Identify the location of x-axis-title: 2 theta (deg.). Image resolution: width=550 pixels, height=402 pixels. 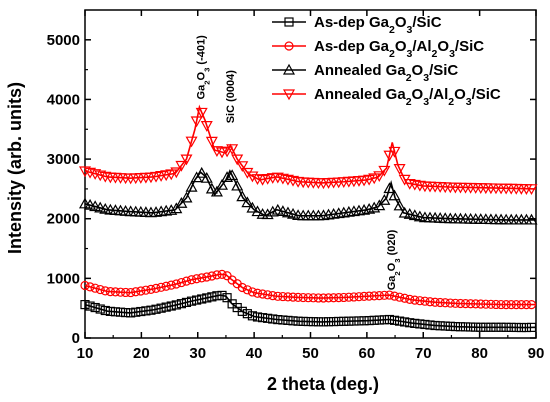
(323, 384).